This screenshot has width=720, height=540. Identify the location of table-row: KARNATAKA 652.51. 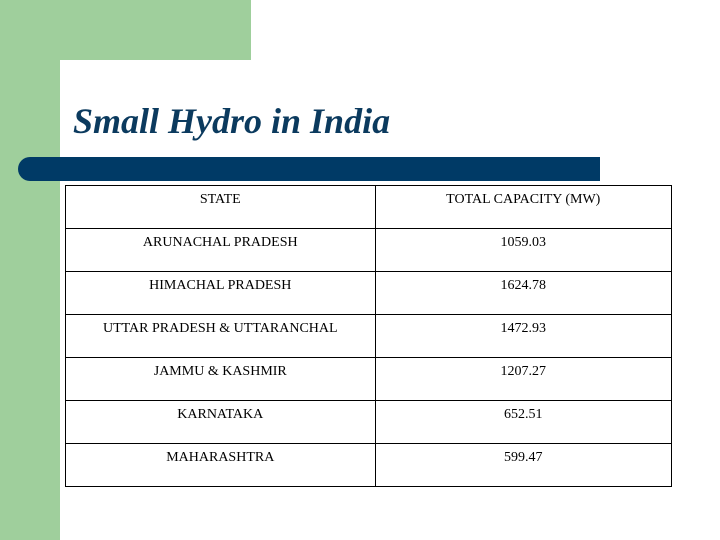
(369, 422).